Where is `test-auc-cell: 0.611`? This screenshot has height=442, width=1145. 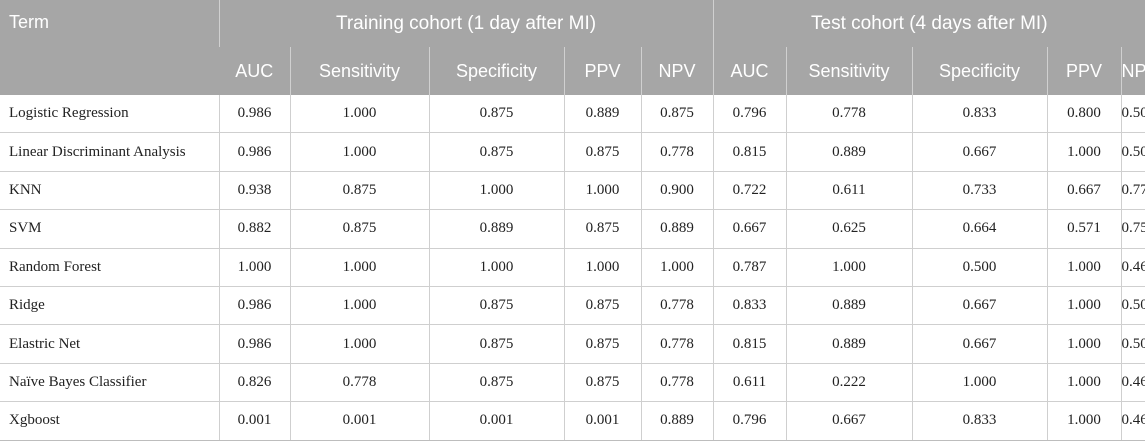 test-auc-cell: 0.611 is located at coordinates (749, 383).